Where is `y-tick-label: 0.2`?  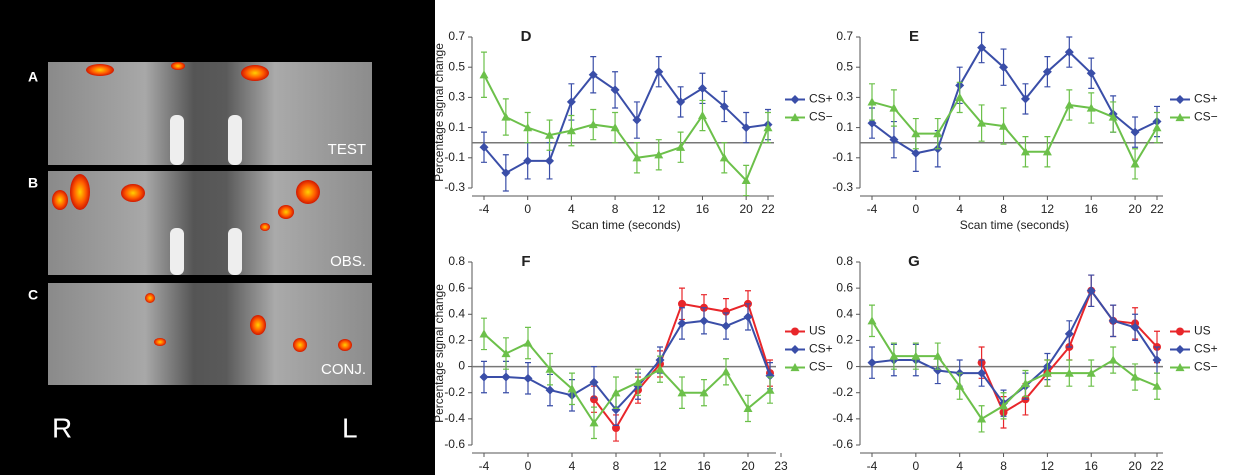
y-tick-label: 0.2 is located at coordinates (844, 340).